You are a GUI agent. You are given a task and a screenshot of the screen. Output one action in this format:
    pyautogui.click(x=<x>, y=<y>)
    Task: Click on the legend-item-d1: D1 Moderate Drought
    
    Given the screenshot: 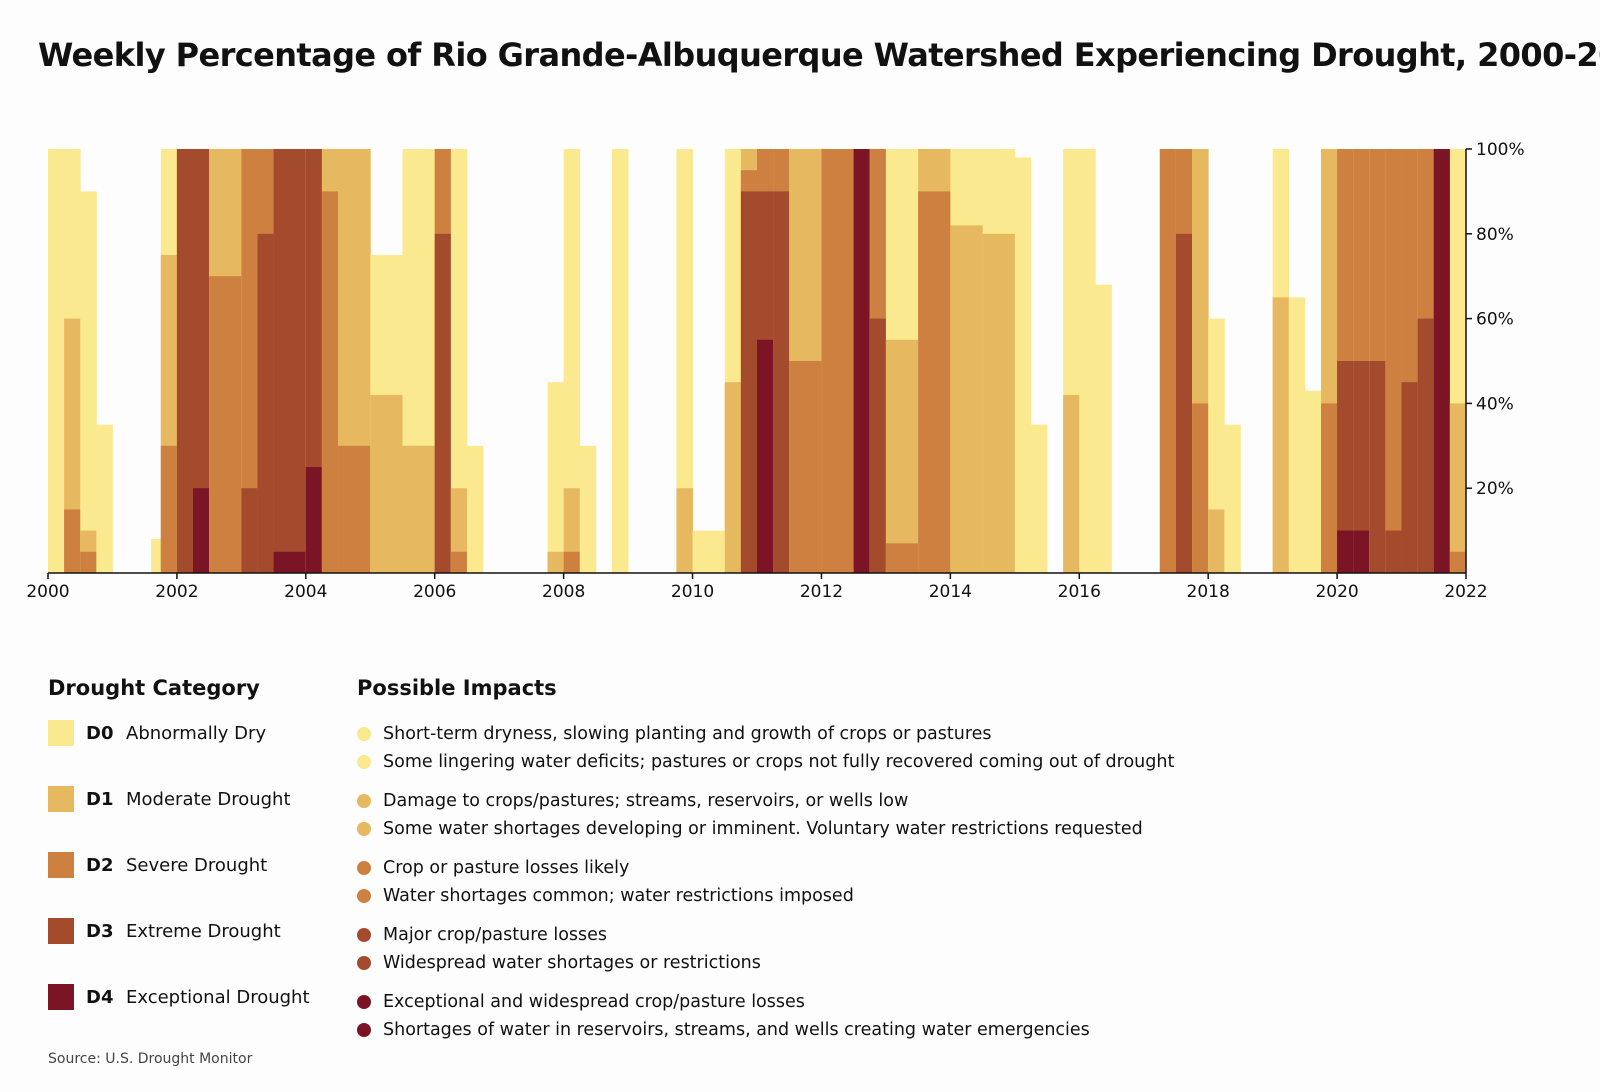 What is the action you would take?
    pyautogui.click(x=179, y=799)
    